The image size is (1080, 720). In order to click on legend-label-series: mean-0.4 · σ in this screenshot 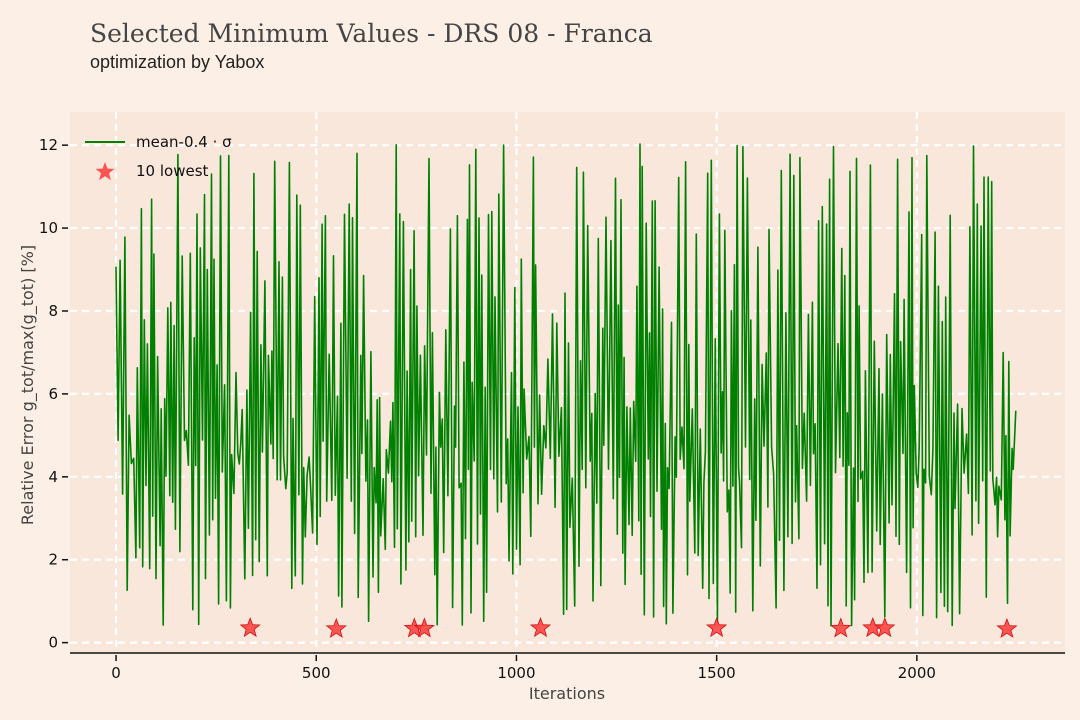, I will do `click(184, 142)`.